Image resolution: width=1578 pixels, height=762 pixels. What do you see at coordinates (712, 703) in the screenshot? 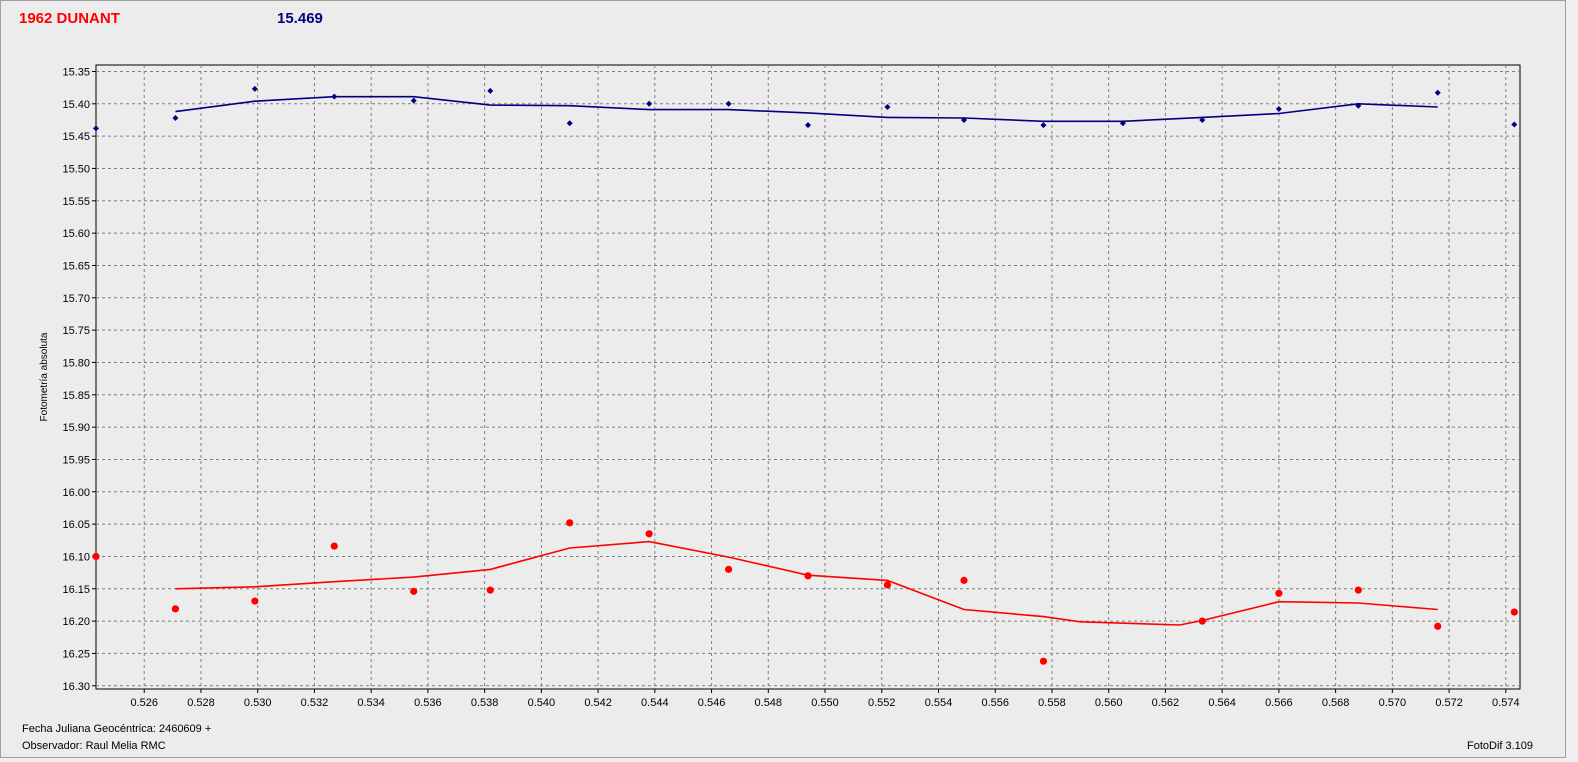
I see `x-tick-label: 0.546` at bounding box center [712, 703].